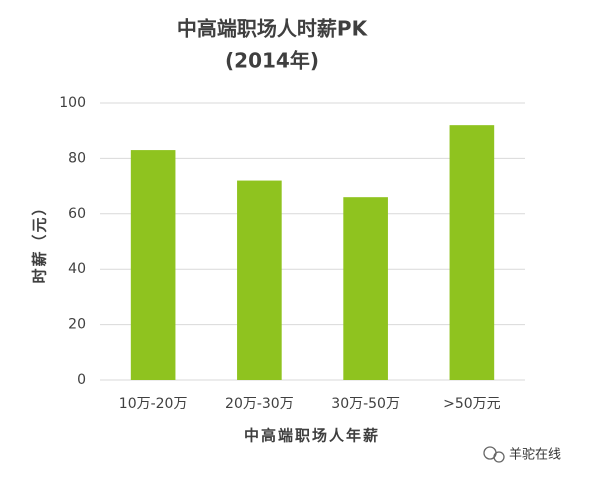 This screenshot has width=595, height=480. Describe the element at coordinates (77, 214) in the screenshot. I see `y-tick-label: 60` at that location.